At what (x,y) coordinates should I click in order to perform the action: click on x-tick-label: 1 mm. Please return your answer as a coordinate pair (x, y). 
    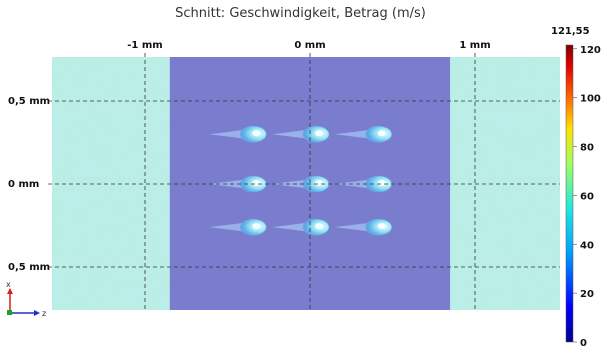
    Looking at the image, I should click on (474, 45).